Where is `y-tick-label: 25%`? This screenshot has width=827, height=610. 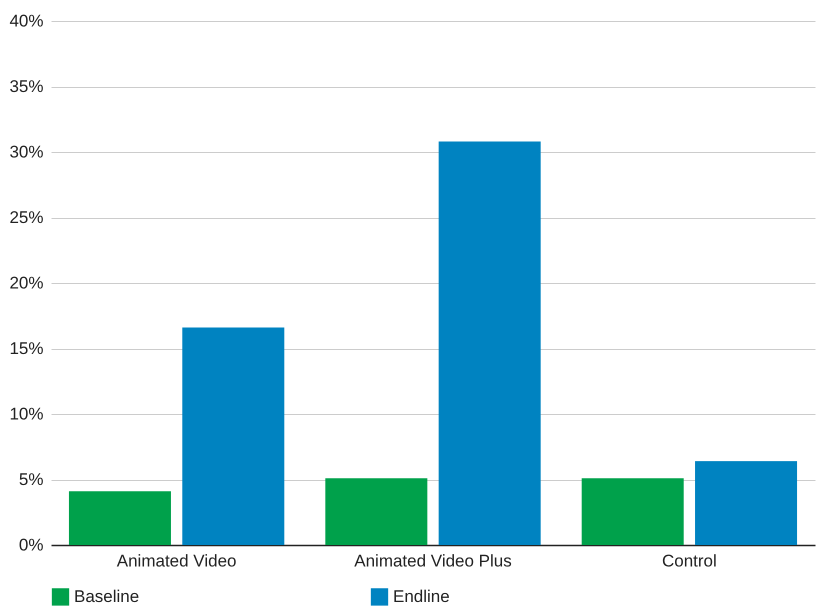
y-tick-label: 25% is located at coordinates (26, 217).